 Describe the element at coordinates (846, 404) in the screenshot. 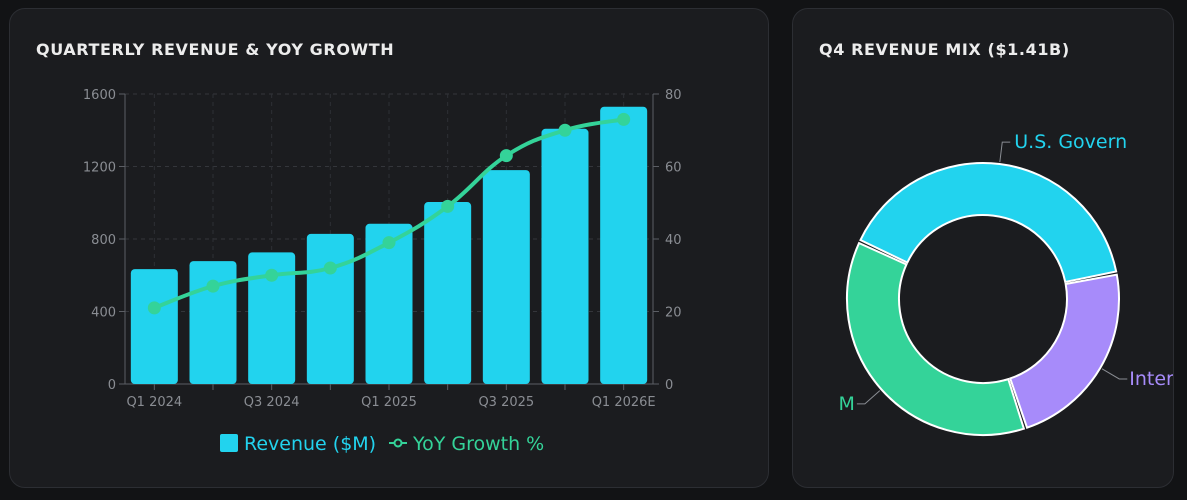

I see `donut-label-2: M` at that location.